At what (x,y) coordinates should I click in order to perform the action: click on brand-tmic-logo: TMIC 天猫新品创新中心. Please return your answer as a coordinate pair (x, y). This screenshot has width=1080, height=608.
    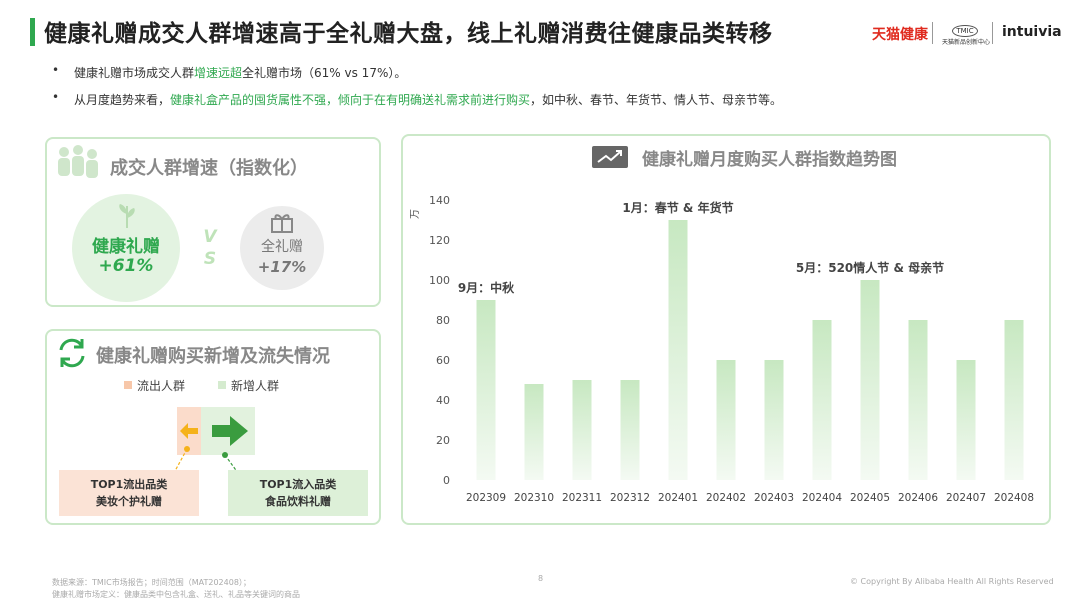
    Looking at the image, I should click on (966, 32).